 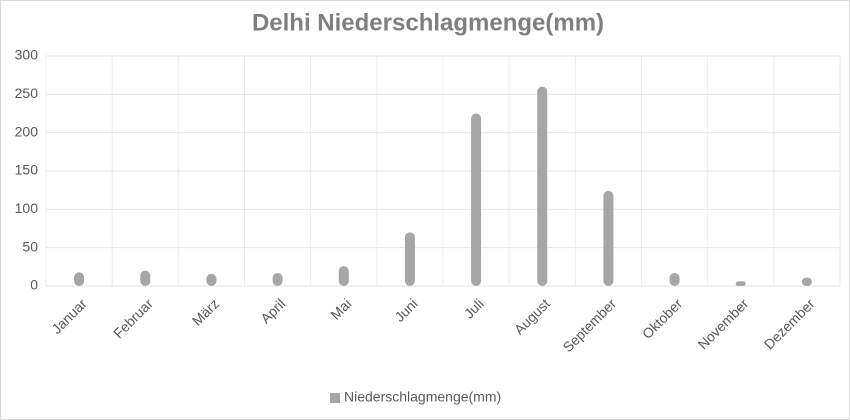 What do you see at coordinates (27, 131) in the screenshot?
I see `y-tick-label: 200` at bounding box center [27, 131].